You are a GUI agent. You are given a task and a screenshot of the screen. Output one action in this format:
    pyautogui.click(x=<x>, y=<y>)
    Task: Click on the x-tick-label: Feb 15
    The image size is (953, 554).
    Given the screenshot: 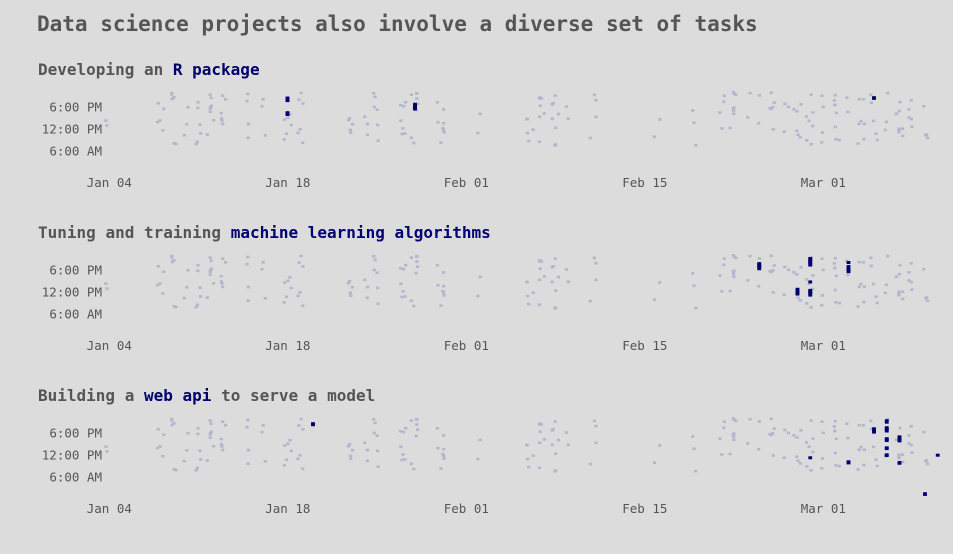 What is the action you would take?
    pyautogui.click(x=644, y=508)
    